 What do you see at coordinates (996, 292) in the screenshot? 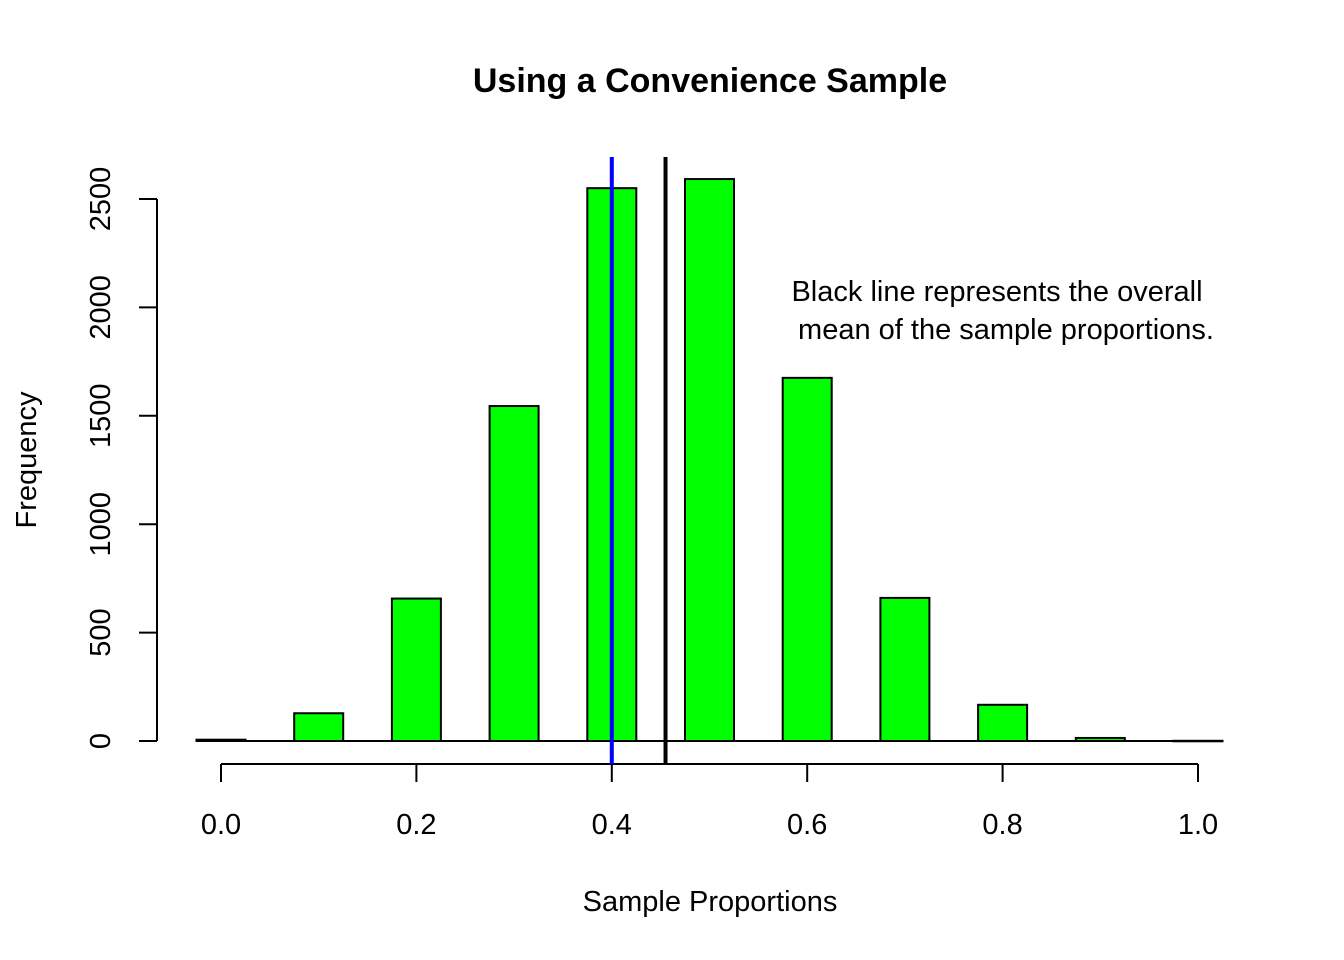
I see `annotation-line-1: Black line represents the overall` at bounding box center [996, 292].